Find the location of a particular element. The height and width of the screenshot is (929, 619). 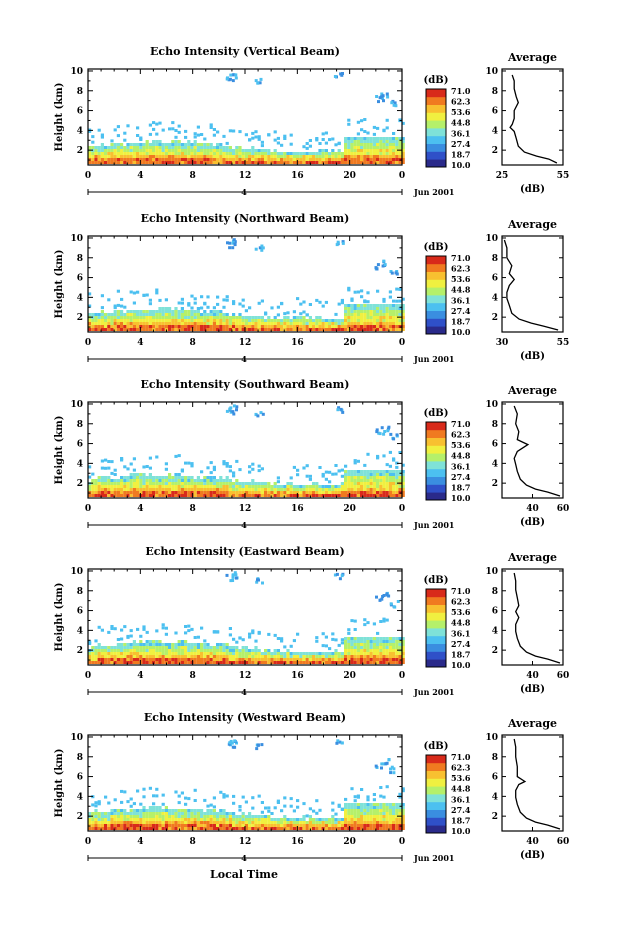

colorbar-tick-label: 27.4 is located at coordinates (461, 311).